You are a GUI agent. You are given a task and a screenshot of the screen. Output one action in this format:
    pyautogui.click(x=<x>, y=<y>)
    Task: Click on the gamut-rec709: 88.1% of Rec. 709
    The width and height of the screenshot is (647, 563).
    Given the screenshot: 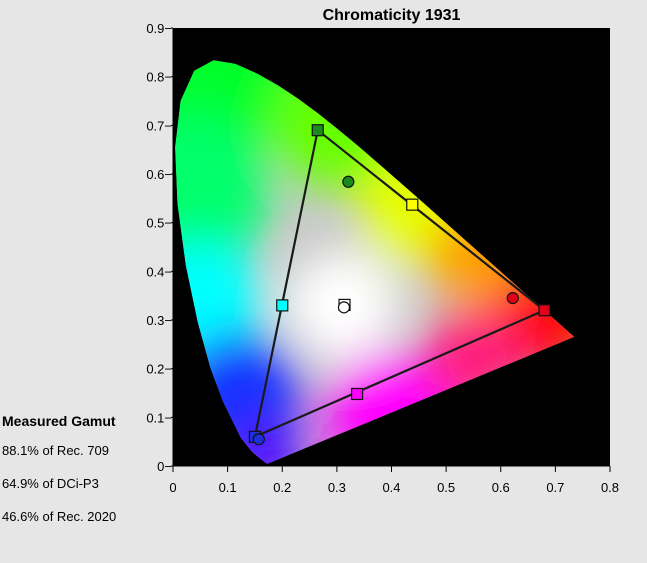 What is the action you would take?
    pyautogui.click(x=55, y=450)
    